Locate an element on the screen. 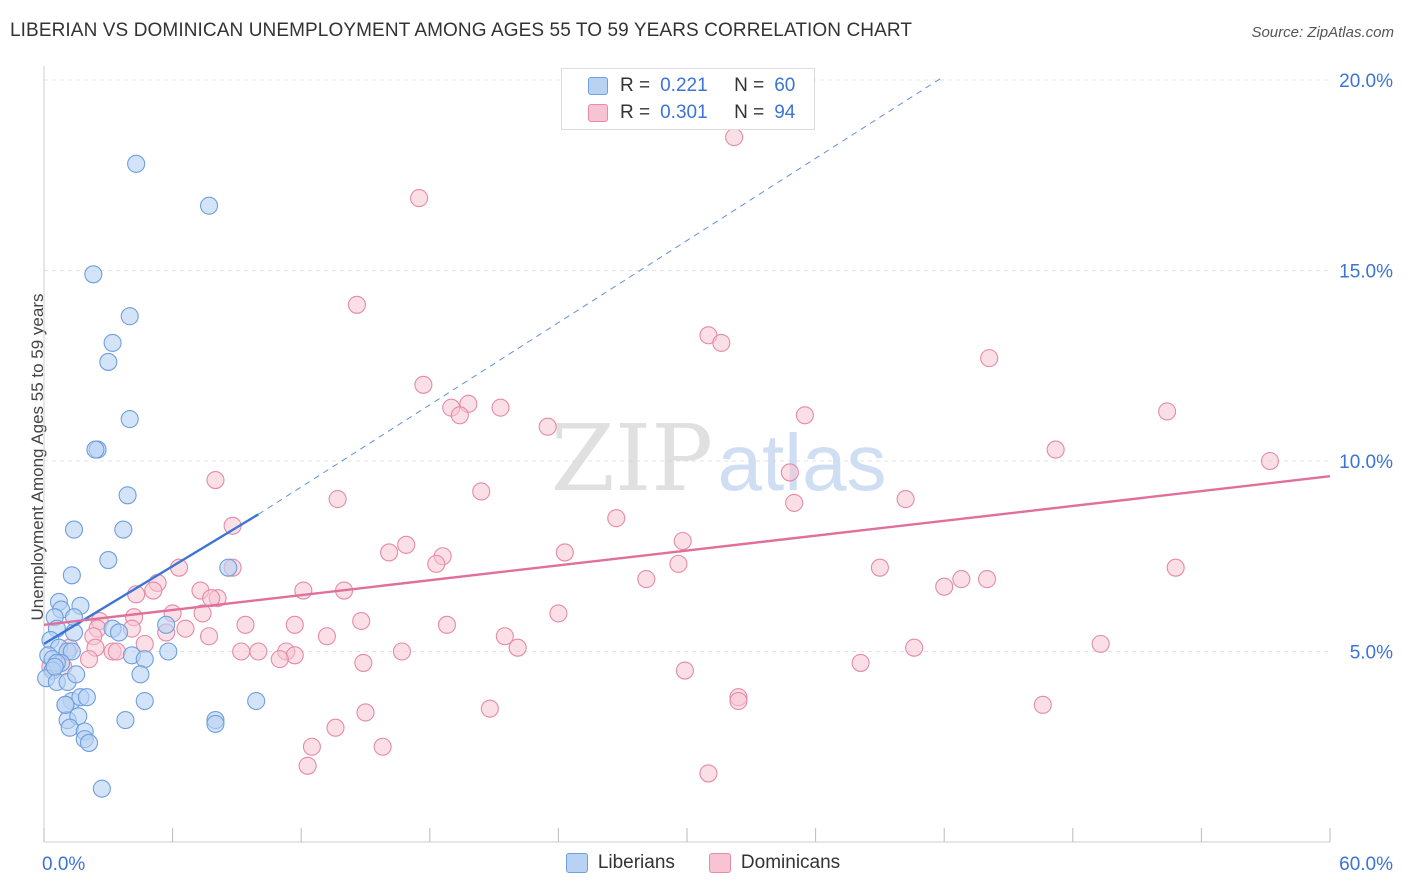 The width and height of the screenshot is (1406, 892). watermark-atlas: atlas is located at coordinates (802, 462).